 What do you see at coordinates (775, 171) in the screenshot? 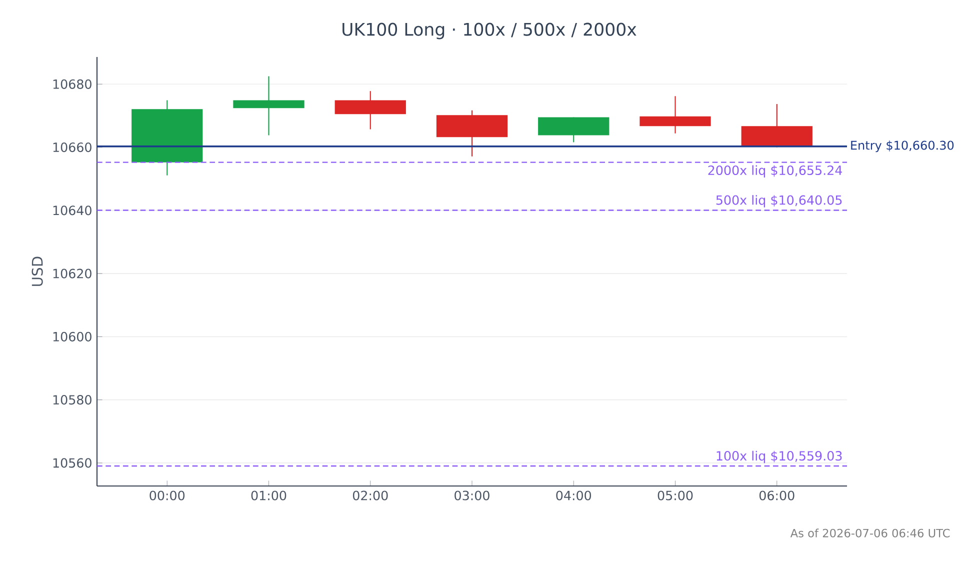
I see `ref-line-label: 2000x liq $10,655.24` at bounding box center [775, 171].